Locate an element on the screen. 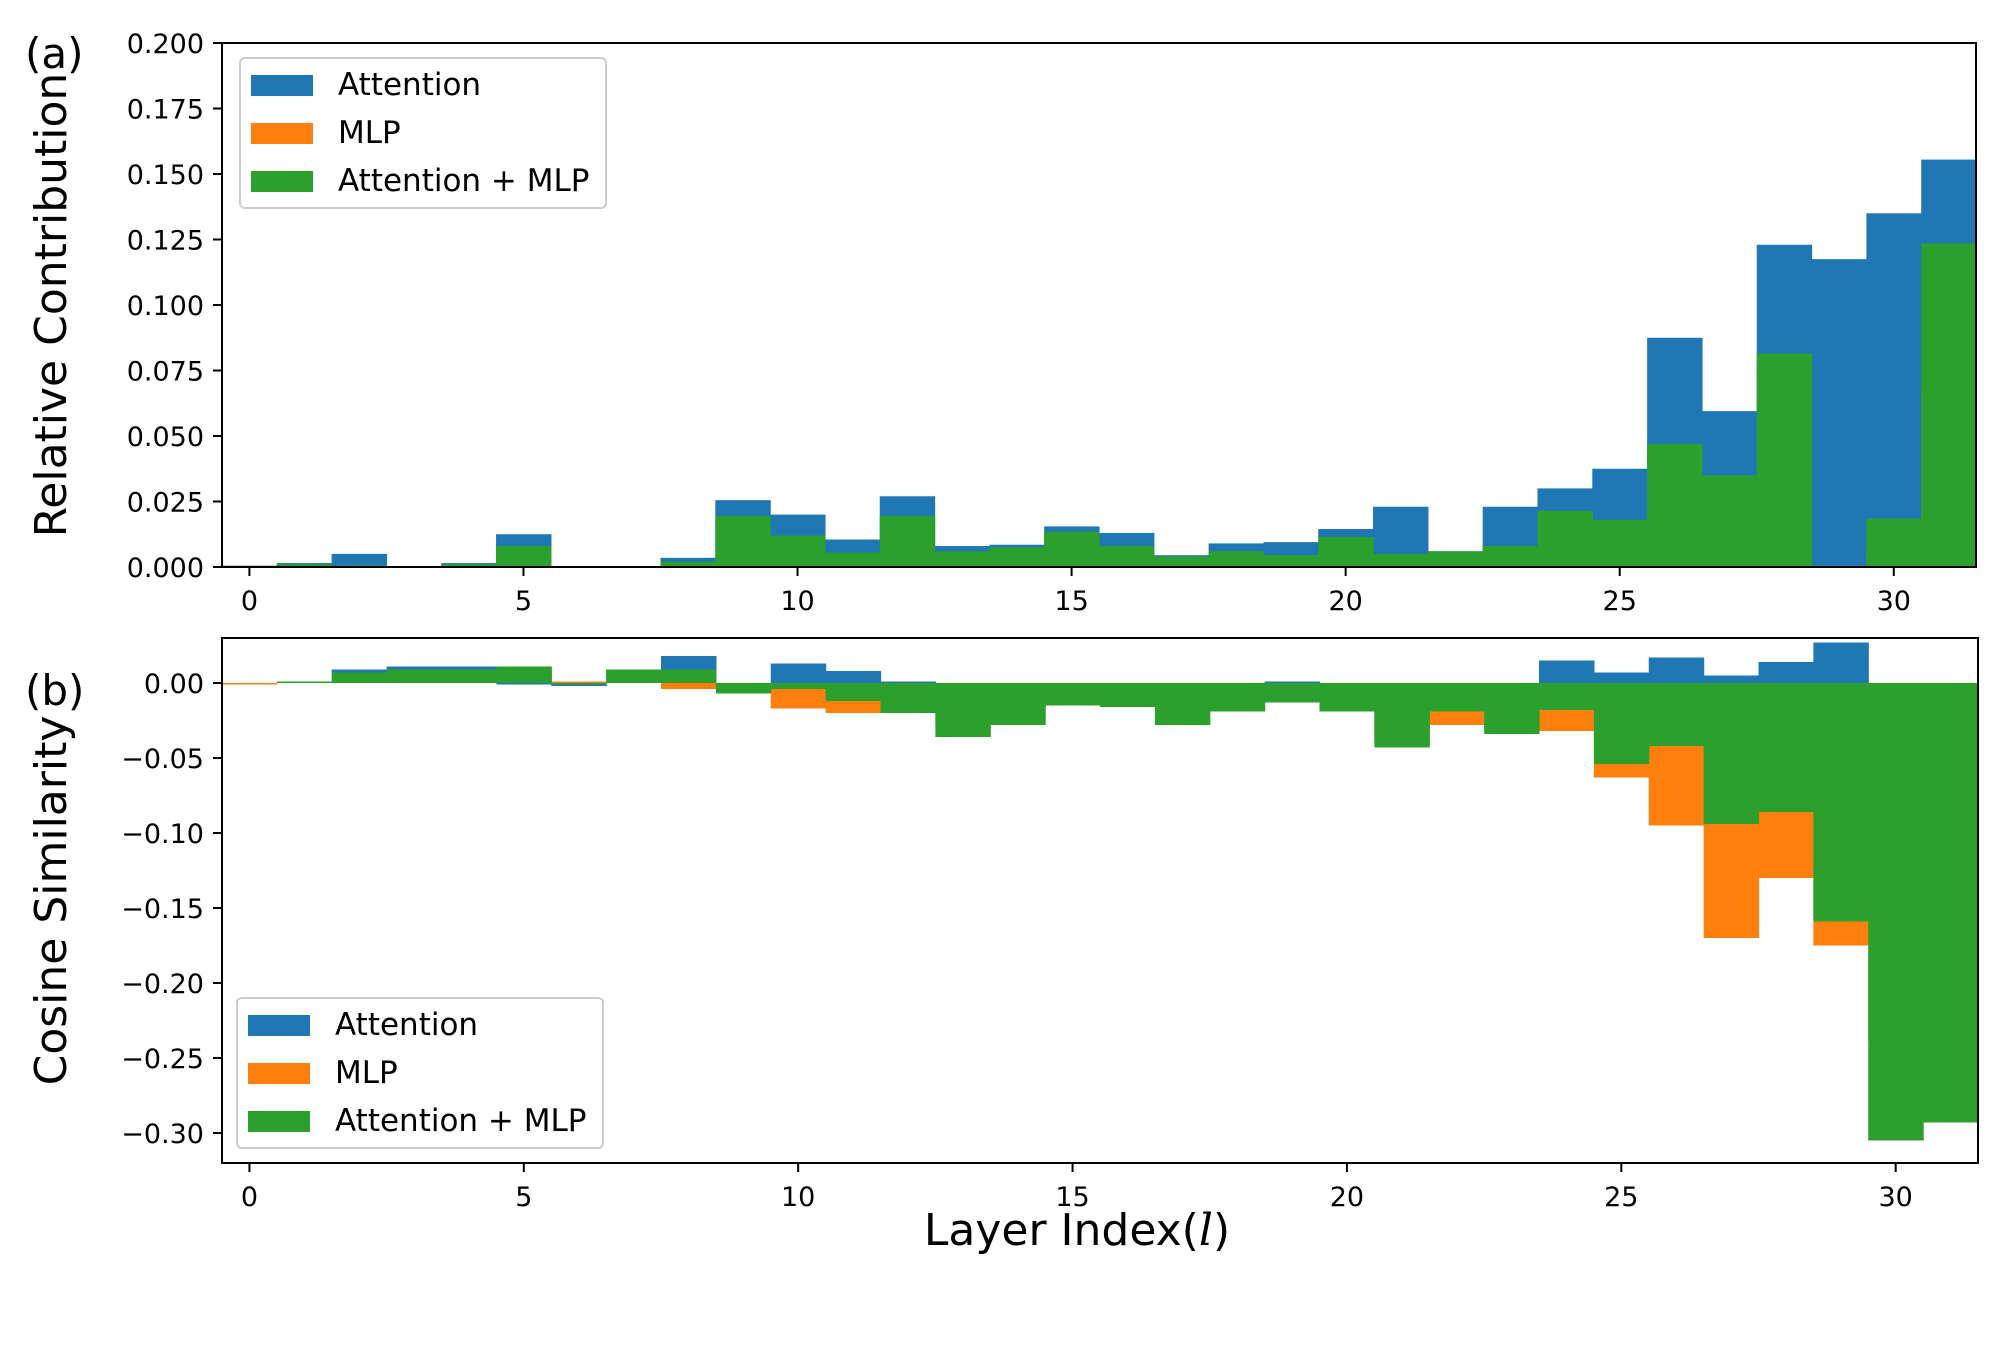  panel-a-y-axis-label: Relative Contribution is located at coordinates (51, 305).